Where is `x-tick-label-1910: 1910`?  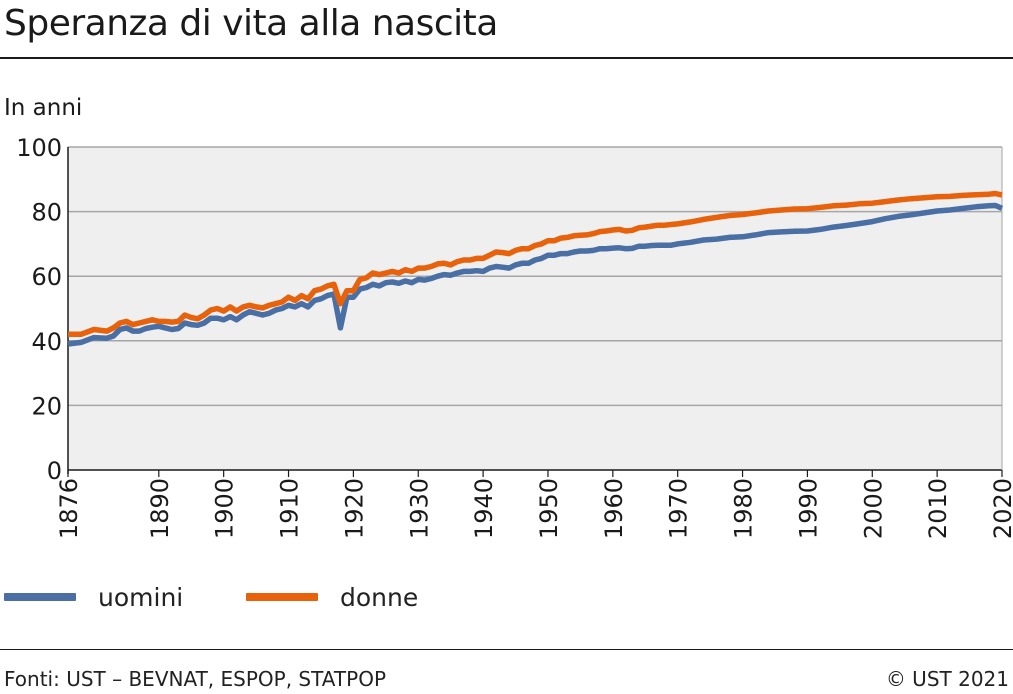
x-tick-label-1910: 1910 is located at coordinates (290, 508).